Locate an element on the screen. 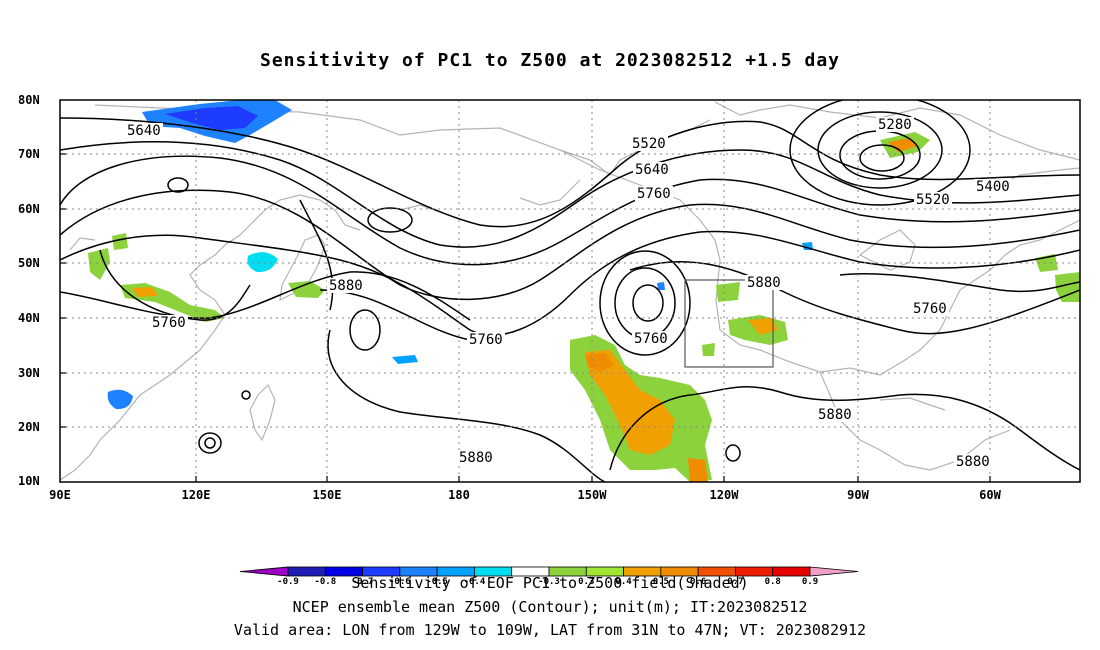 The height and width of the screenshot is (650, 1100). colorbar-tick-label: -0.4 is located at coordinates (474, 582).